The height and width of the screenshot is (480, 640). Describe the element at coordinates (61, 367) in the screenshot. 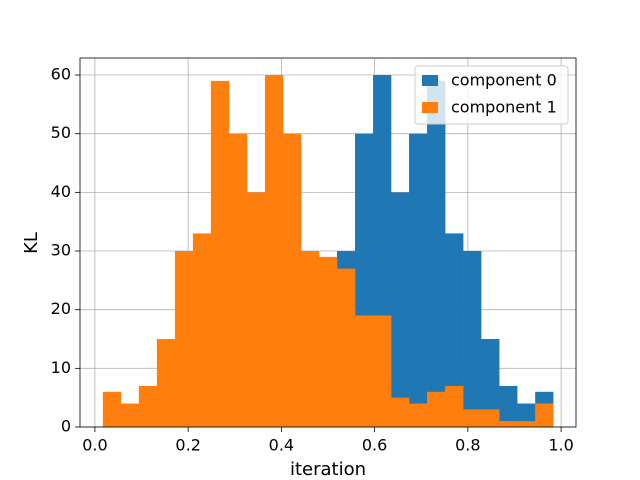

I see `y-tick-label: 10` at that location.